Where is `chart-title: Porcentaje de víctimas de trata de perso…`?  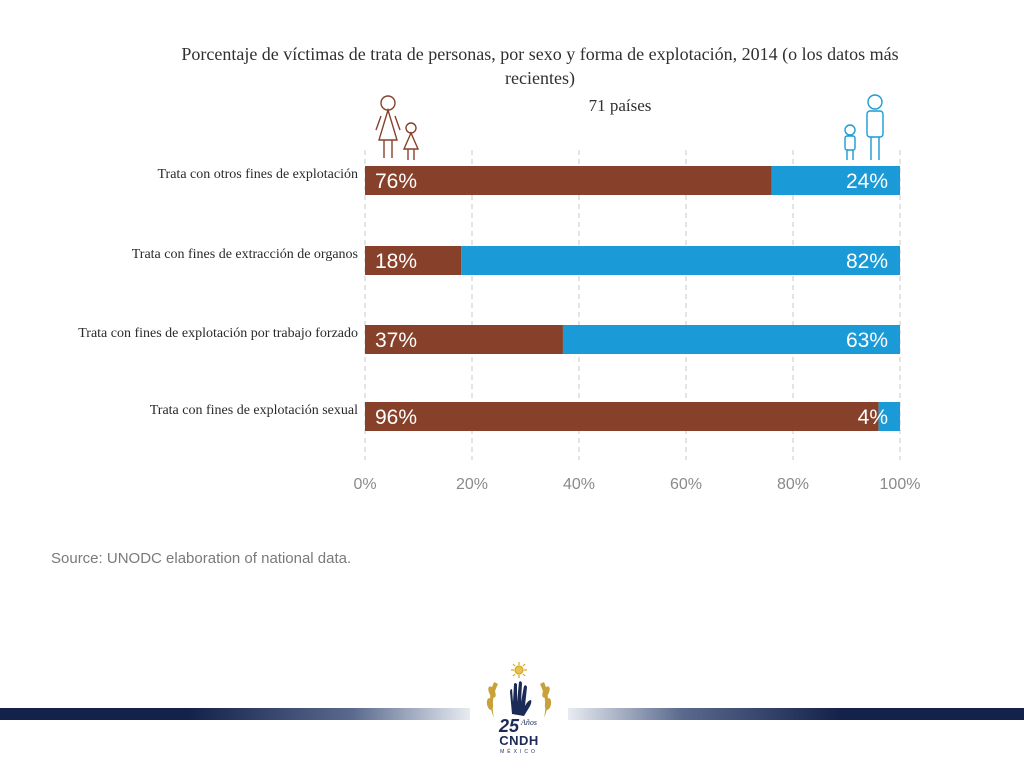
chart-title: Porcentaje de víctimas de trata de perso… is located at coordinates (540, 66).